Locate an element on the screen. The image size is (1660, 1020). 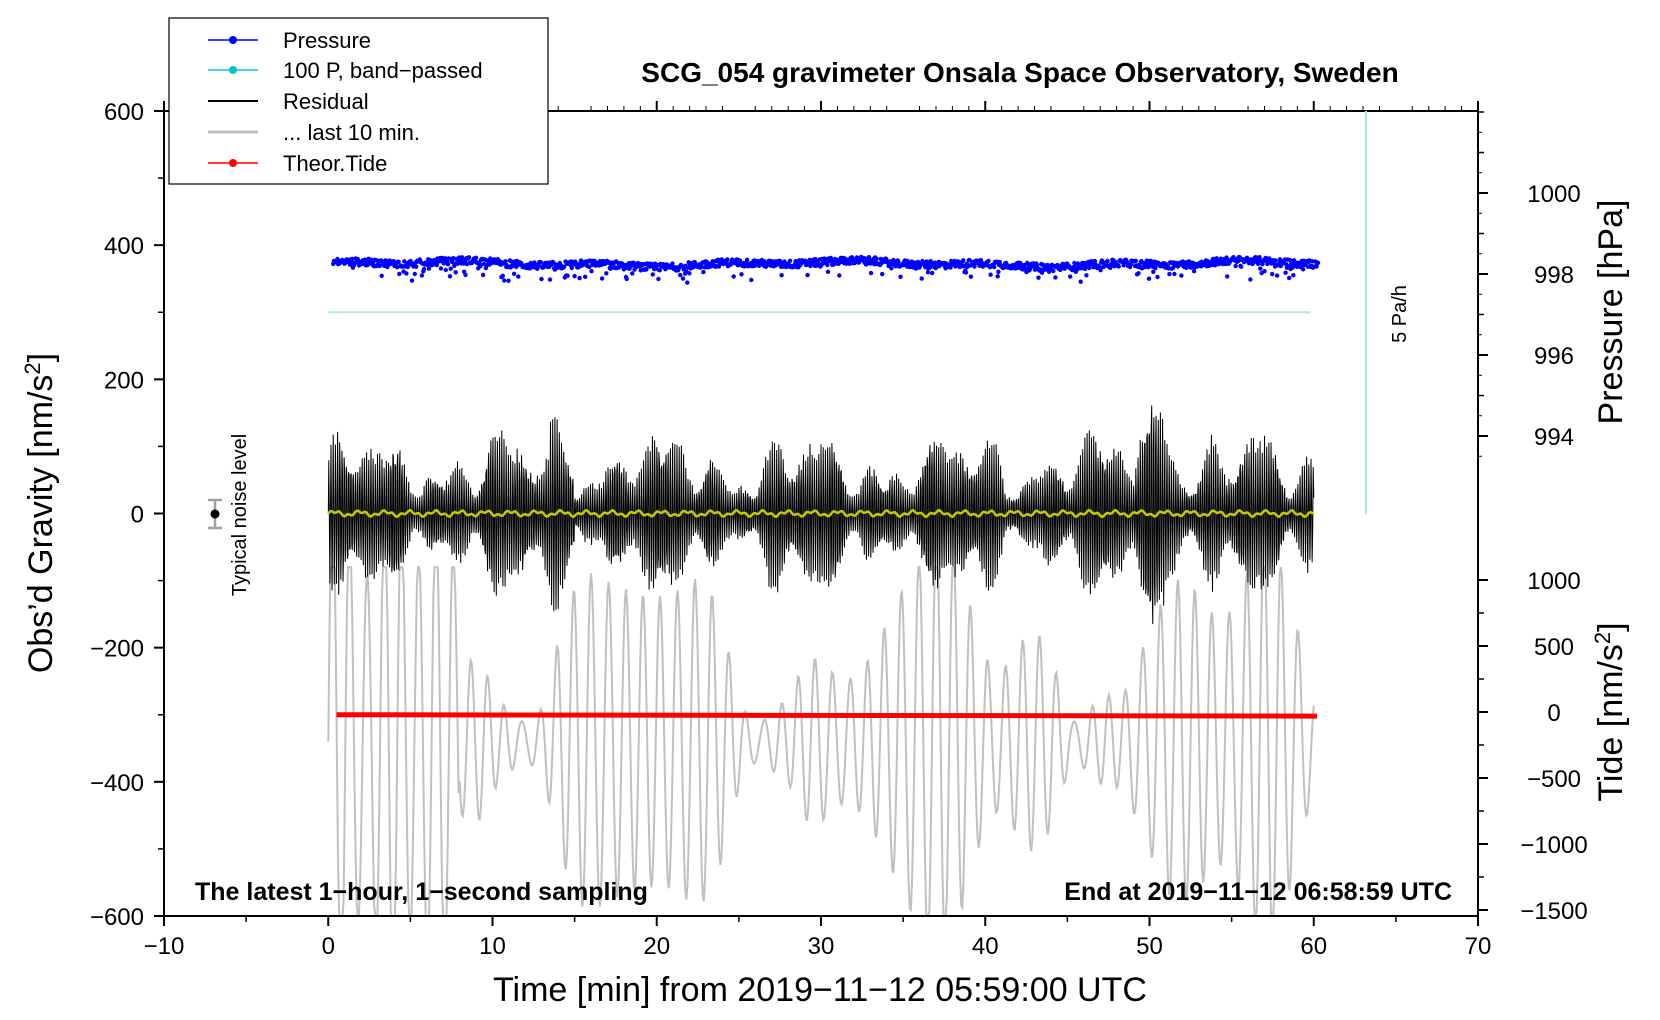
x-tick-label: 50 is located at coordinates (1149, 946).